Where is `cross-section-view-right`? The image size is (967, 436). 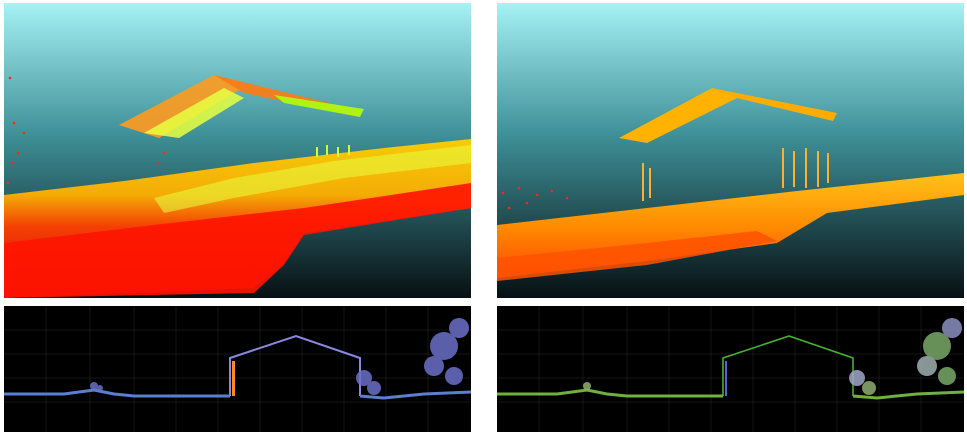 cross-section-view-right is located at coordinates (730, 369).